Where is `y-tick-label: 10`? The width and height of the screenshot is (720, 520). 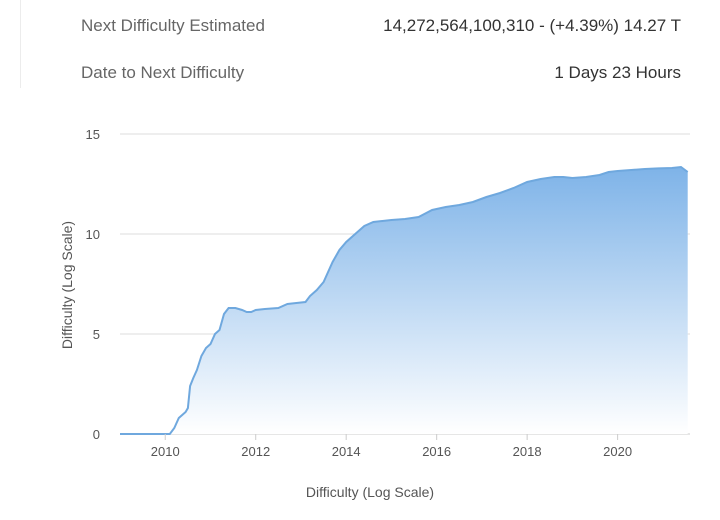 y-tick-label: 10 is located at coordinates (93, 234).